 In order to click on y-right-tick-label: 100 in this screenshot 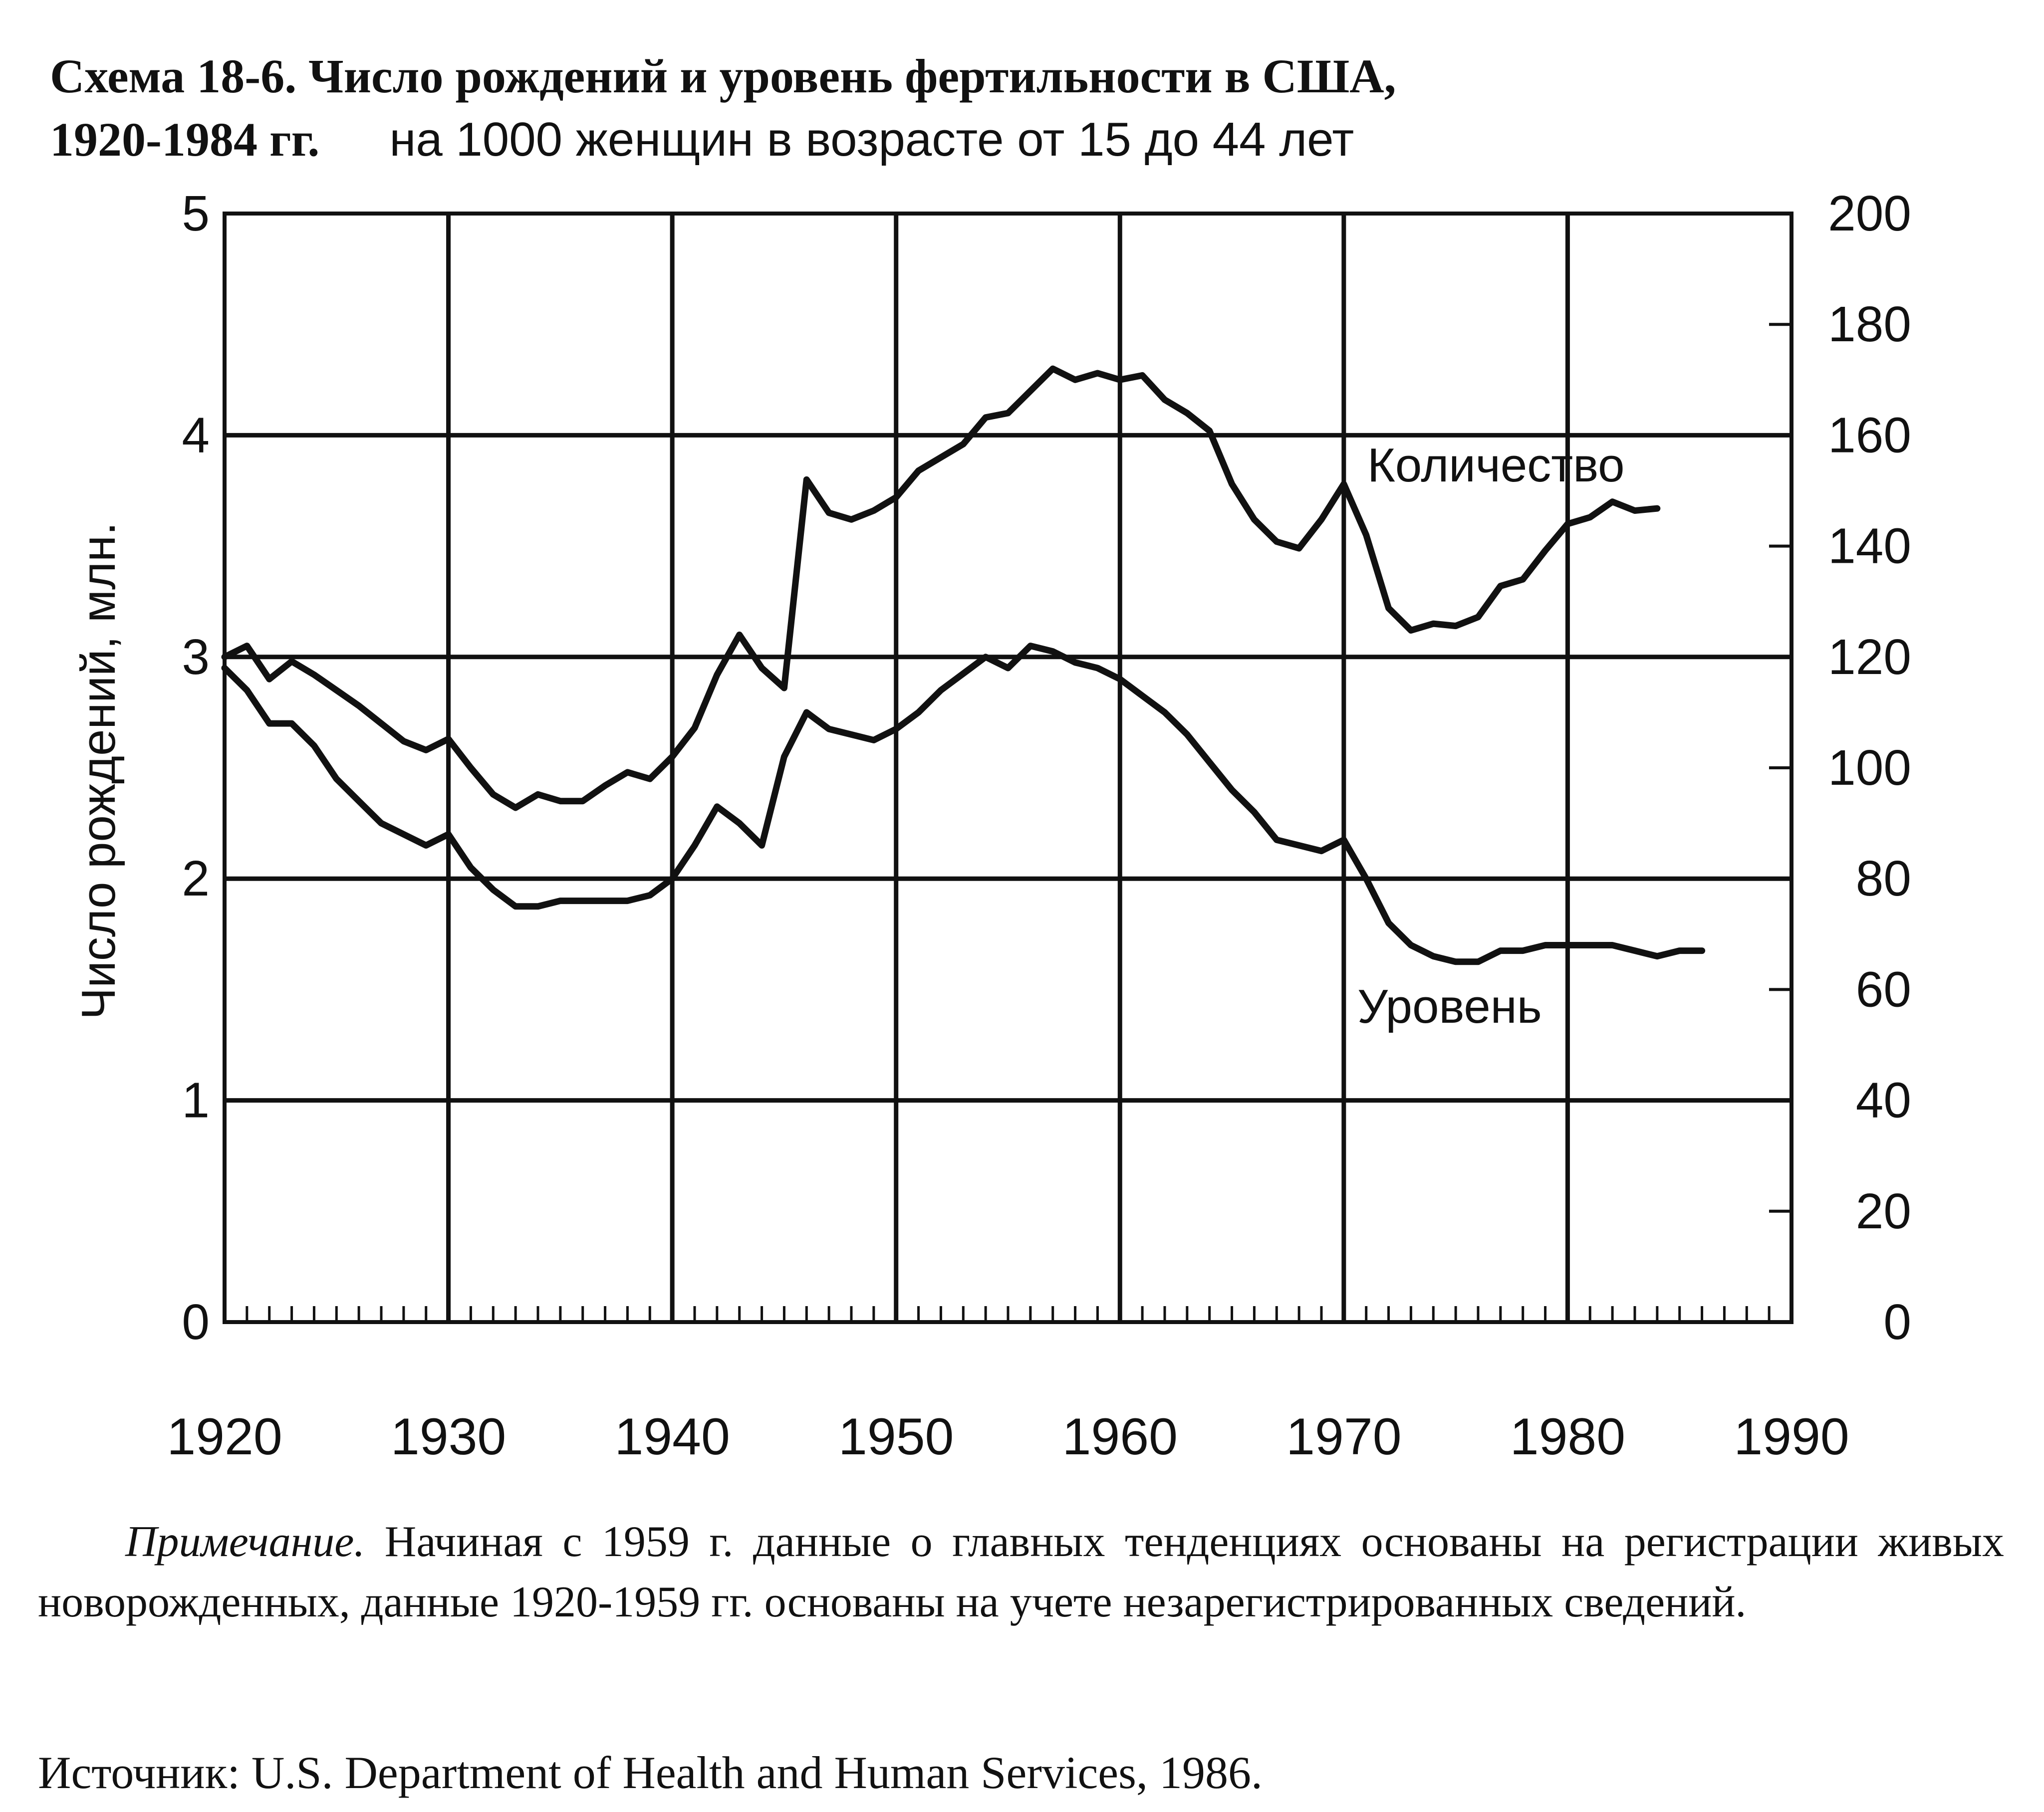, I will do `click(1869, 768)`.